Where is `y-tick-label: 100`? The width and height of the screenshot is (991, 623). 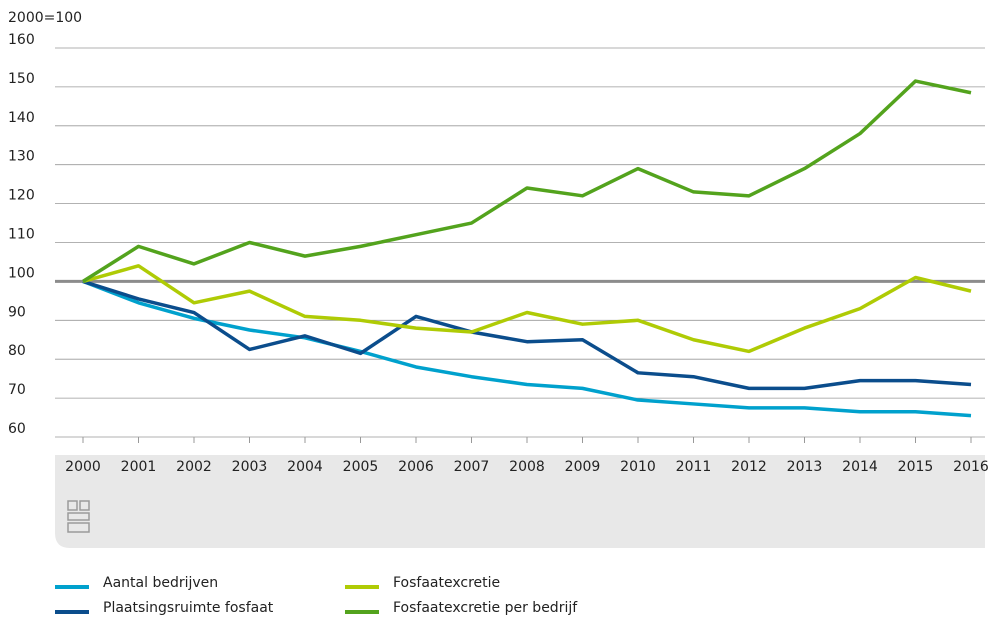 y-tick-label: 100 is located at coordinates (21, 273).